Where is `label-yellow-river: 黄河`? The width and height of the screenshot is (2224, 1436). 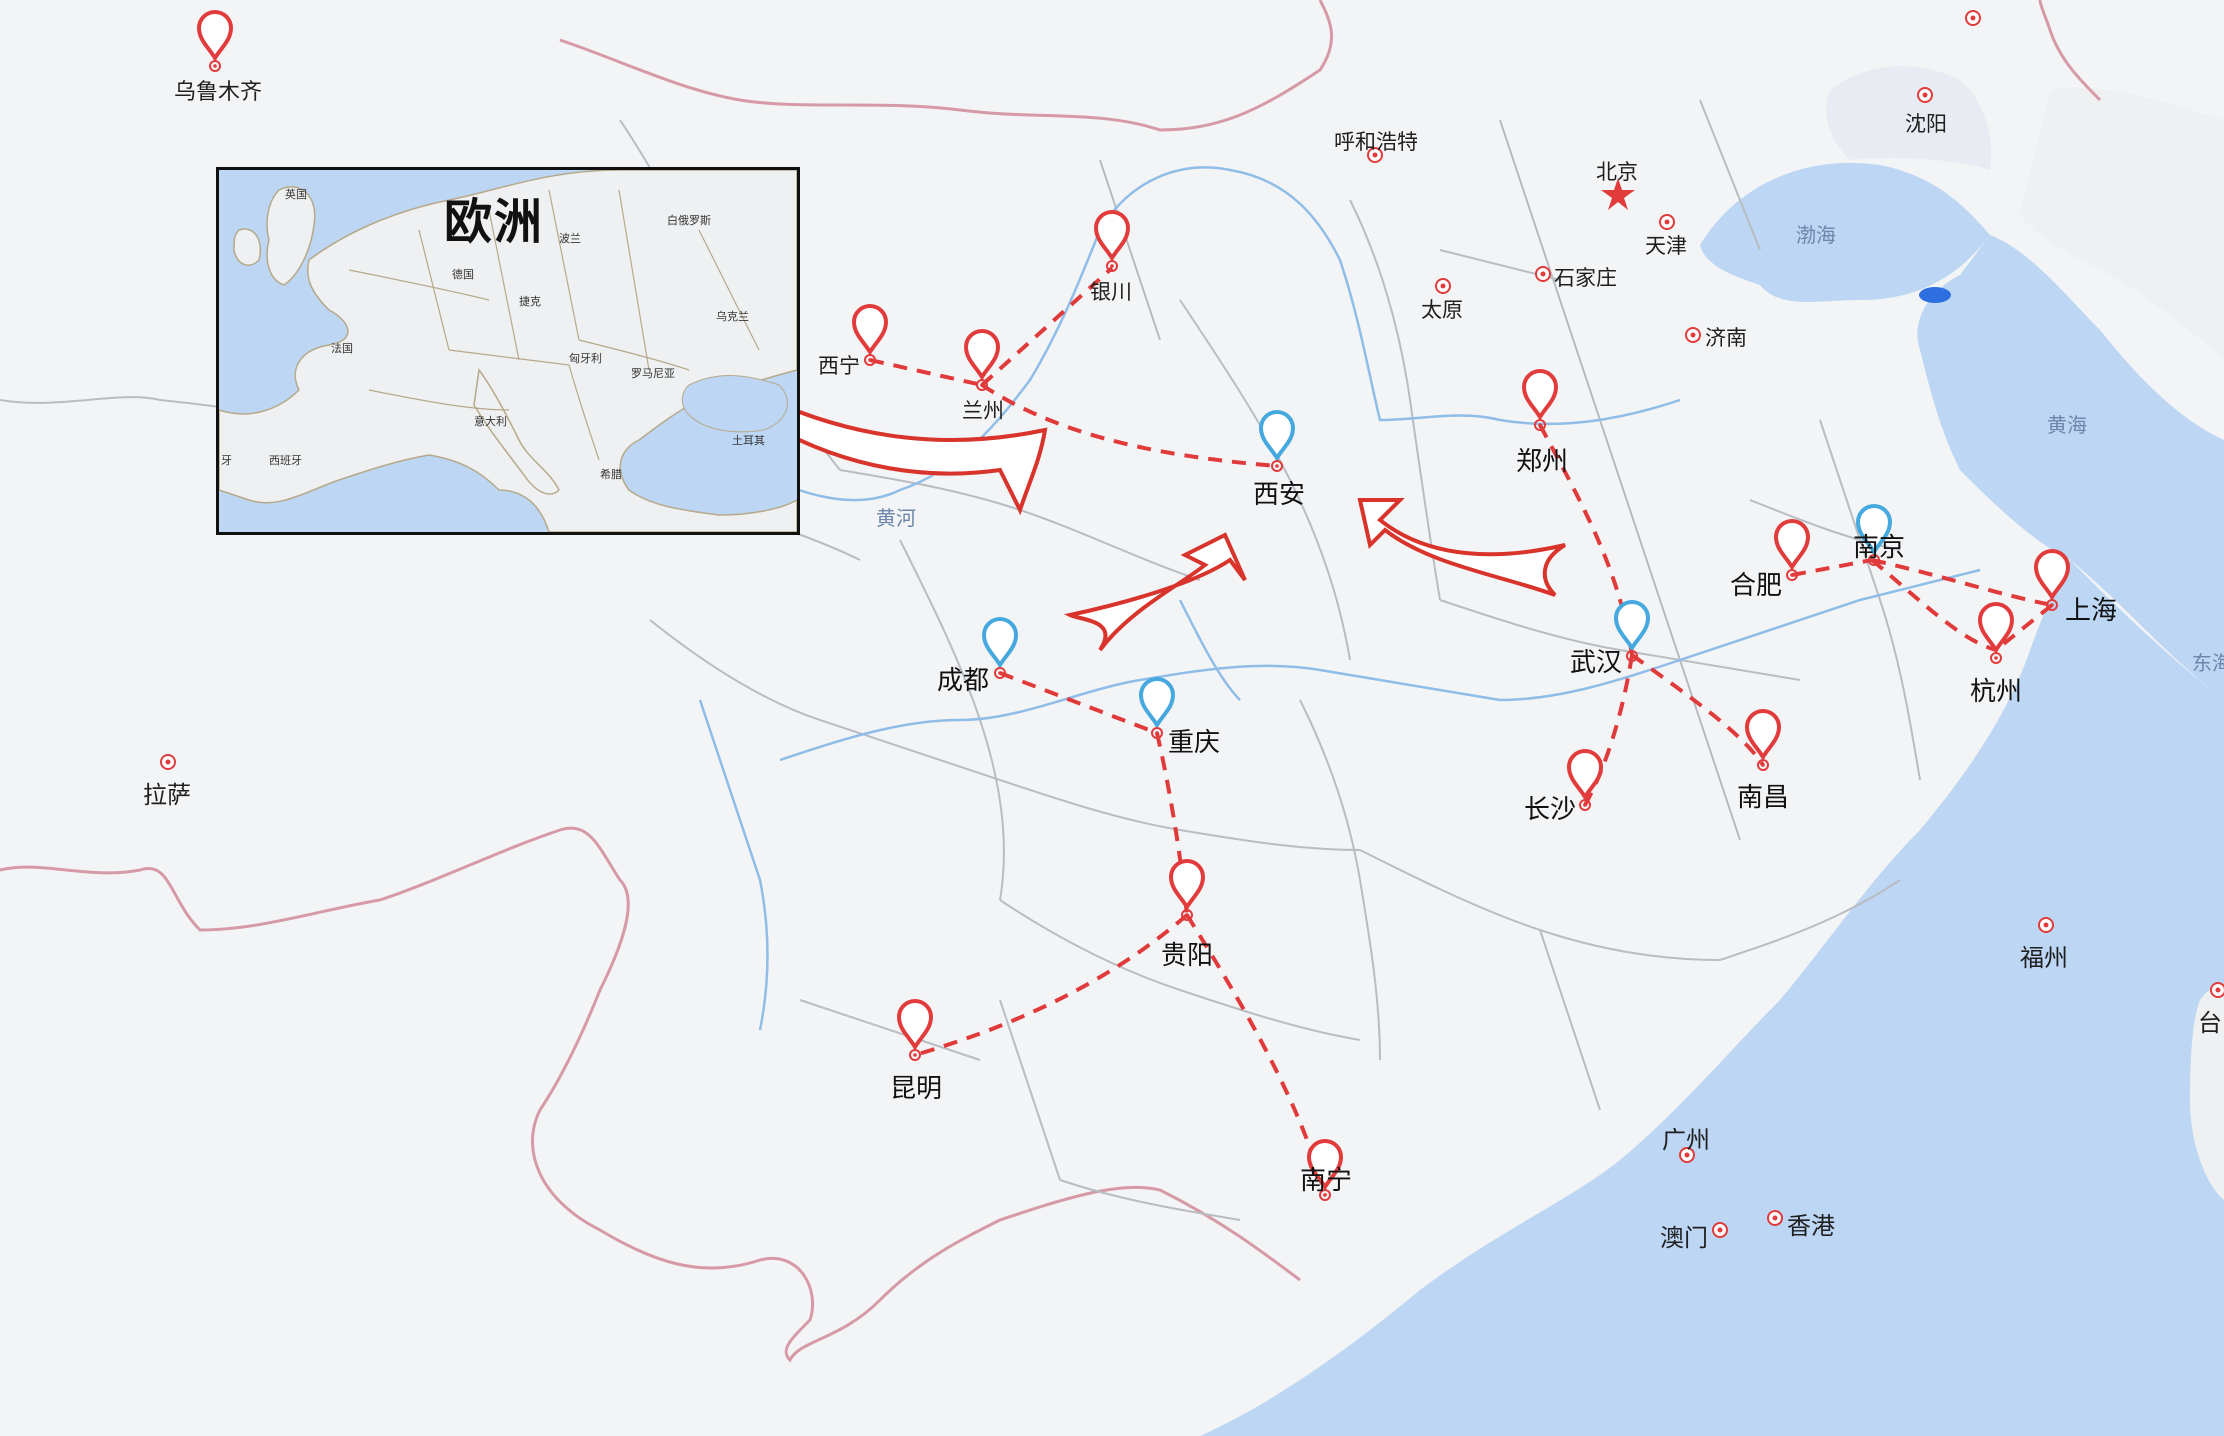 label-yellow-river: 黄河 is located at coordinates (896, 518).